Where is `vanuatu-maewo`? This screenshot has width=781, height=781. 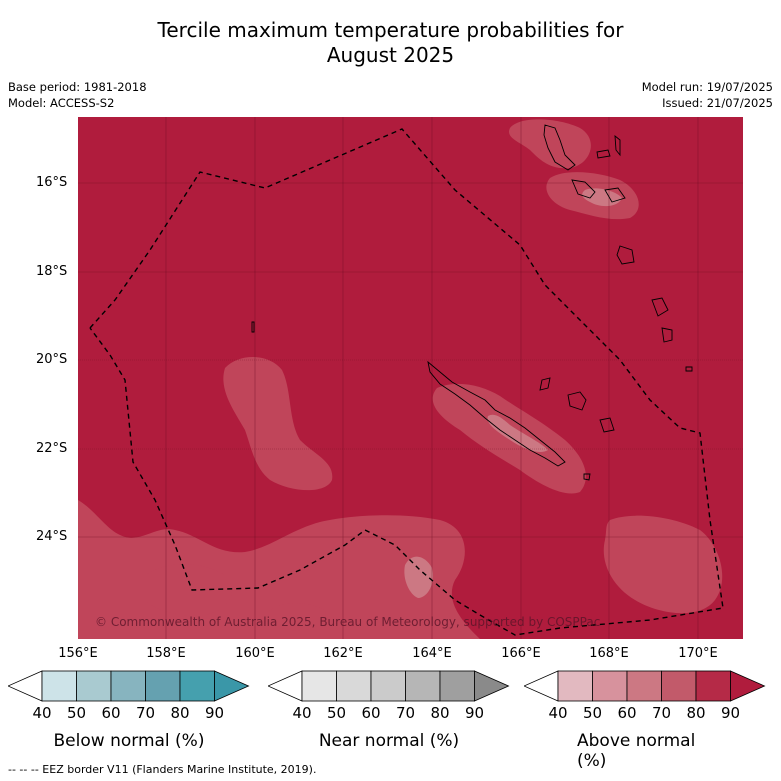 vanuatu-maewo is located at coordinates (617, 146).